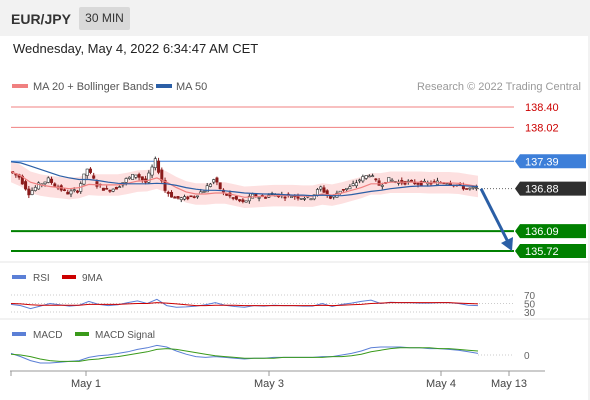 The image size is (590, 400). I want to click on timeframe-button: 30 MIN, so click(104, 18).